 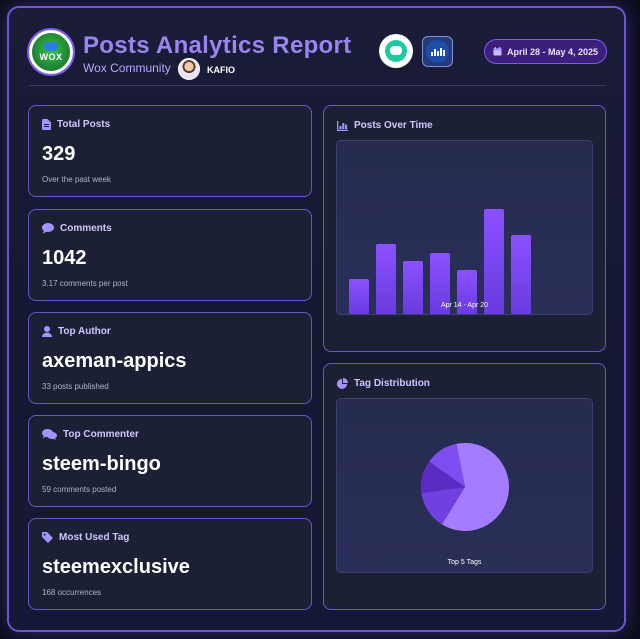 I want to click on page-title: Posts Analytics Report, so click(x=217, y=45).